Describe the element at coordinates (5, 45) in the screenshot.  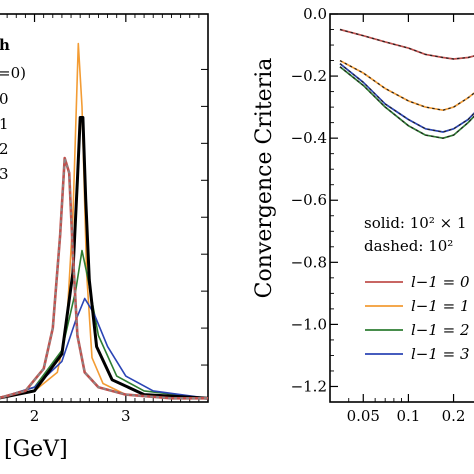
I see `left-legend-fragment: h` at that location.